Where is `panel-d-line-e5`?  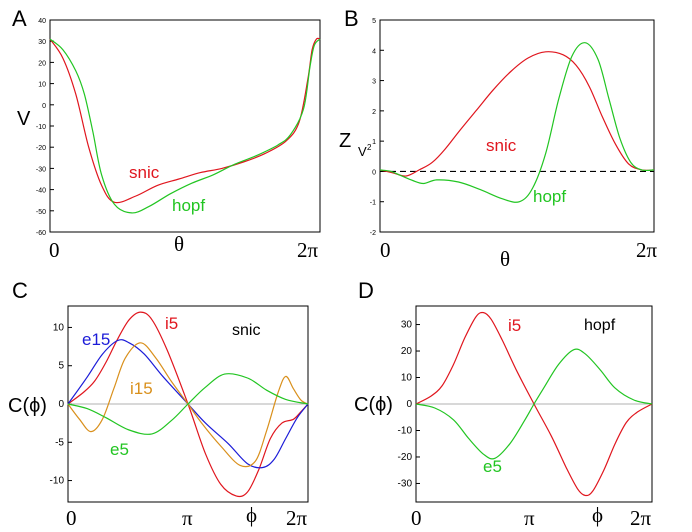
panel-d-line-e5 is located at coordinates (534, 404).